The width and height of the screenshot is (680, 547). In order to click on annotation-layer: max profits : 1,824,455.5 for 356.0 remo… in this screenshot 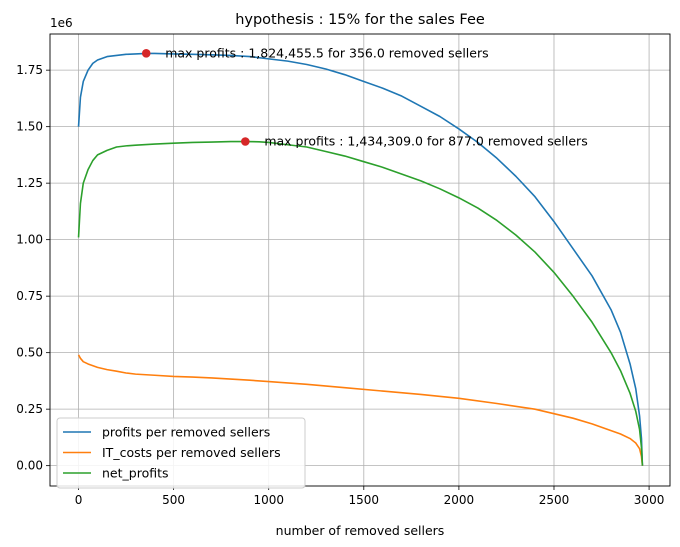, I will do `click(376, 96)`.